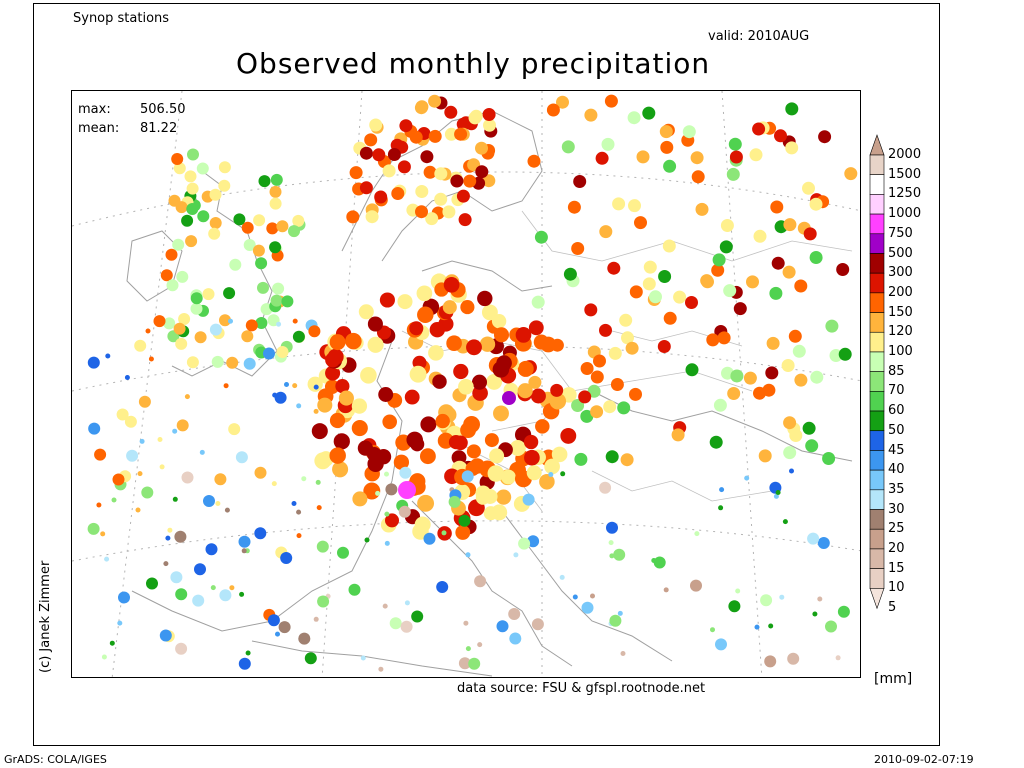 The image size is (1024, 768). Describe the element at coordinates (900, 233) in the screenshot. I see `colorbar-tick-label: 750` at that location.